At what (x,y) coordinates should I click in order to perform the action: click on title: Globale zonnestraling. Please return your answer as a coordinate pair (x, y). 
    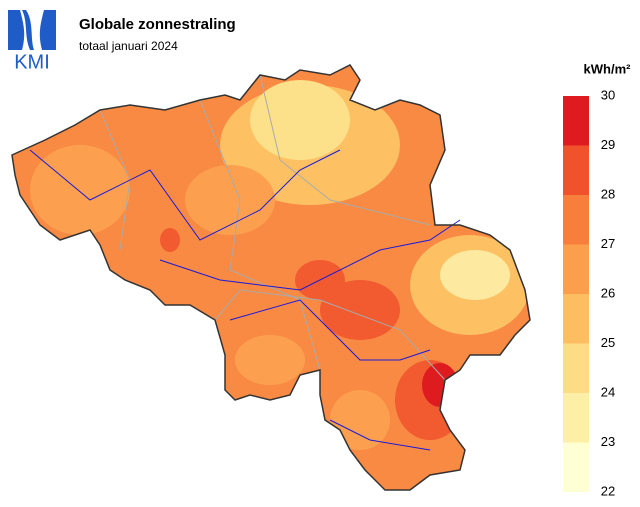
    Looking at the image, I should click on (157, 24).